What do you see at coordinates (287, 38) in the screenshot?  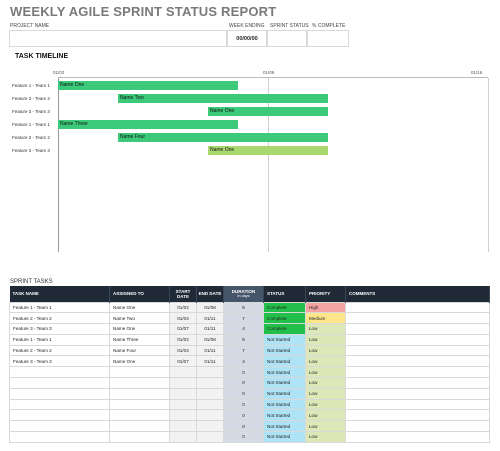 I see `sprint-status-field` at bounding box center [287, 38].